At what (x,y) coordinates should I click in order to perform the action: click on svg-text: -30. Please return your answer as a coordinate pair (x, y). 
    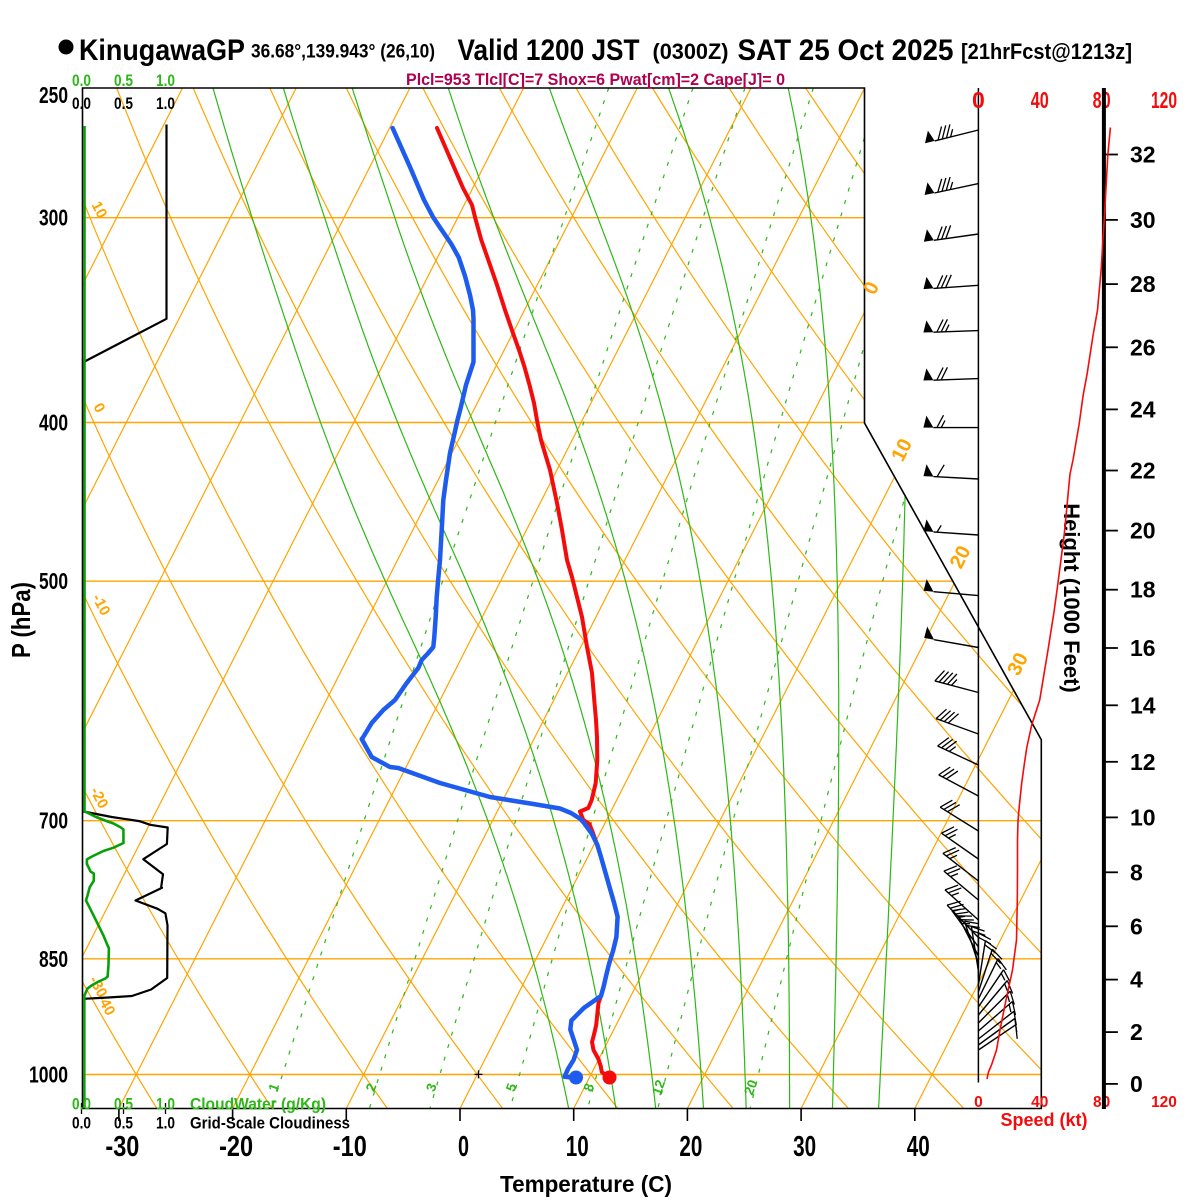
    Looking at the image, I should click on (122, 1147).